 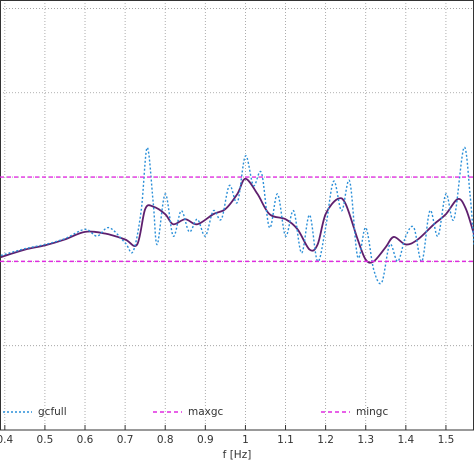 What do you see at coordinates (446, 440) in the screenshot?
I see `x-tick-label: 1.5` at bounding box center [446, 440].